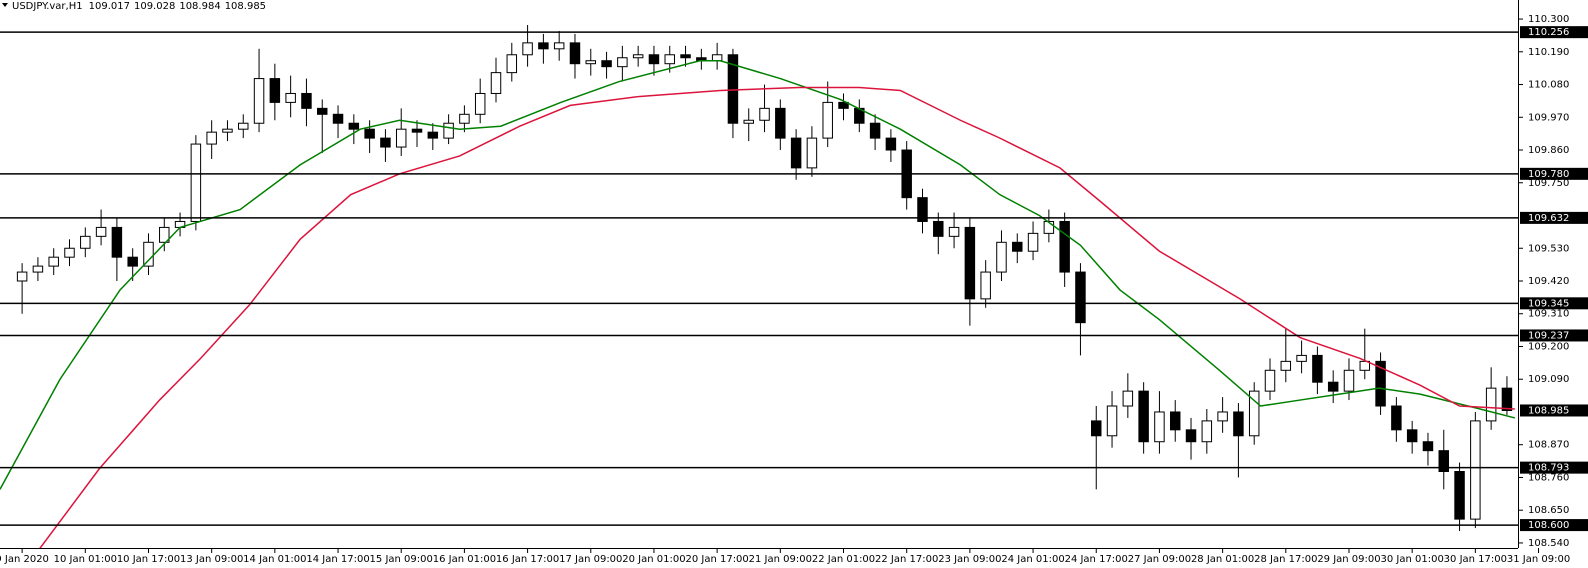 This screenshot has height=568, width=1588. What do you see at coordinates (1475, 559) in the screenshot?
I see `x-tick-label: 30 Jan 17:00` at bounding box center [1475, 559].